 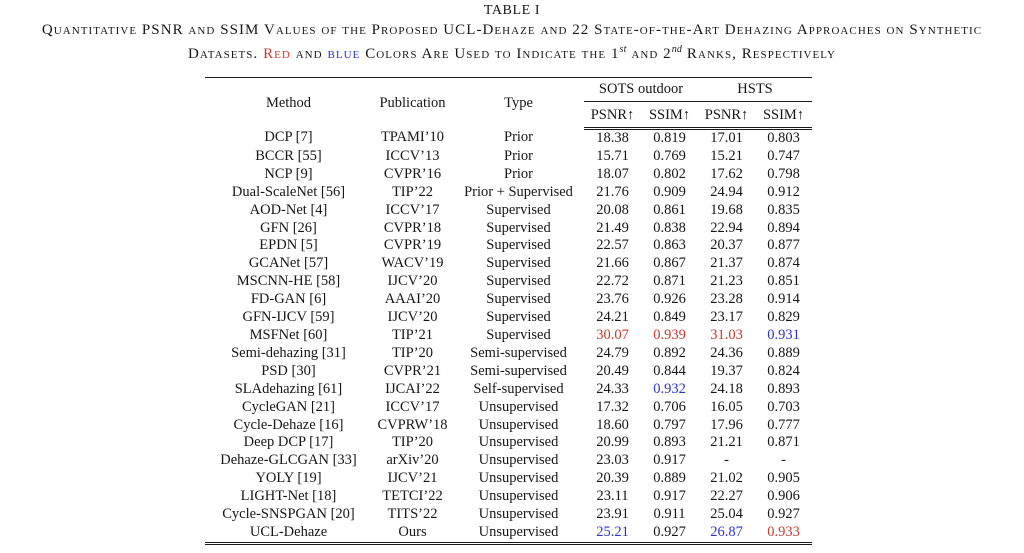 I want to click on table-cell: 0.851, so click(x=783, y=281).